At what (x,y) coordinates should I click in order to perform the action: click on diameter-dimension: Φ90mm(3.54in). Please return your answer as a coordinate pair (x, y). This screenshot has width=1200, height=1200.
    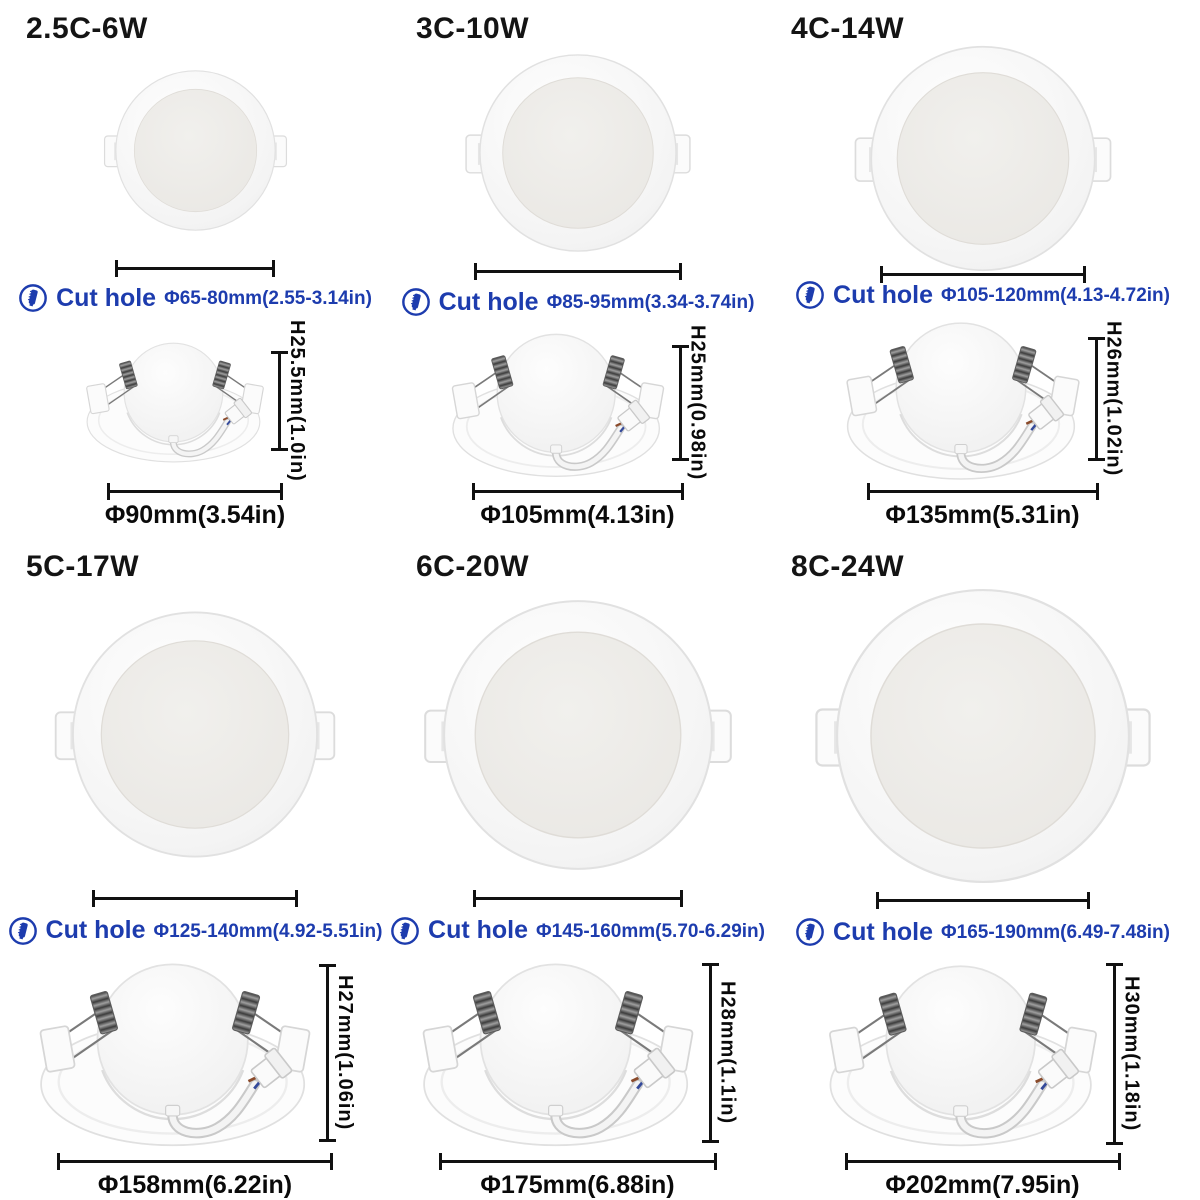
    Looking at the image, I should click on (195, 506).